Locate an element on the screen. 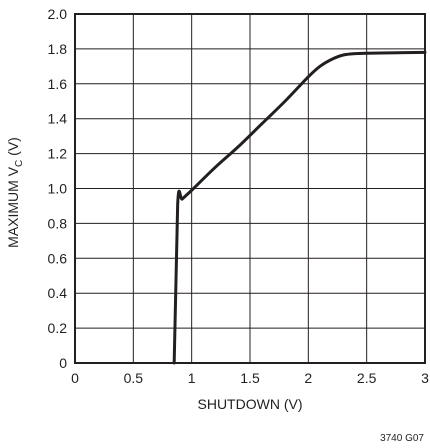 This screenshot has height=448, width=430. x-tick-label: 1.5 is located at coordinates (250, 378).